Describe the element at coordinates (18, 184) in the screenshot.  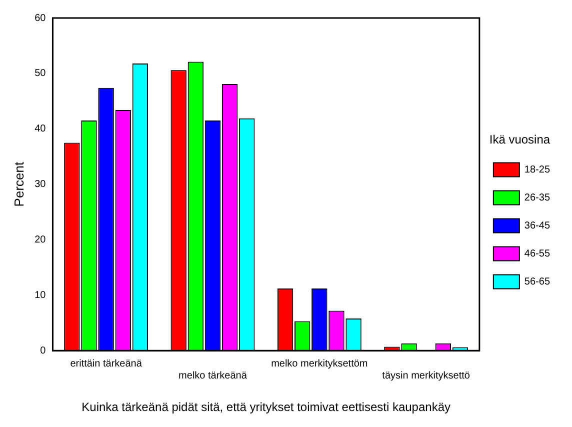
I see `y-axis-title: Percent` at that location.